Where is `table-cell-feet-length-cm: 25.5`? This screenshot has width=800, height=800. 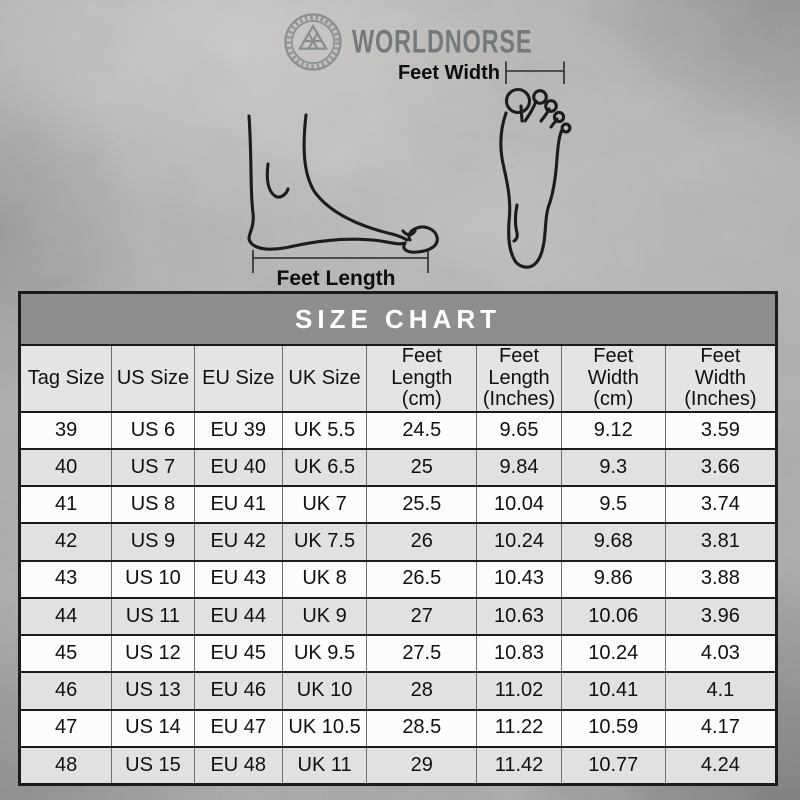
table-cell-feet-length-cm: 25.5 is located at coordinates (422, 505).